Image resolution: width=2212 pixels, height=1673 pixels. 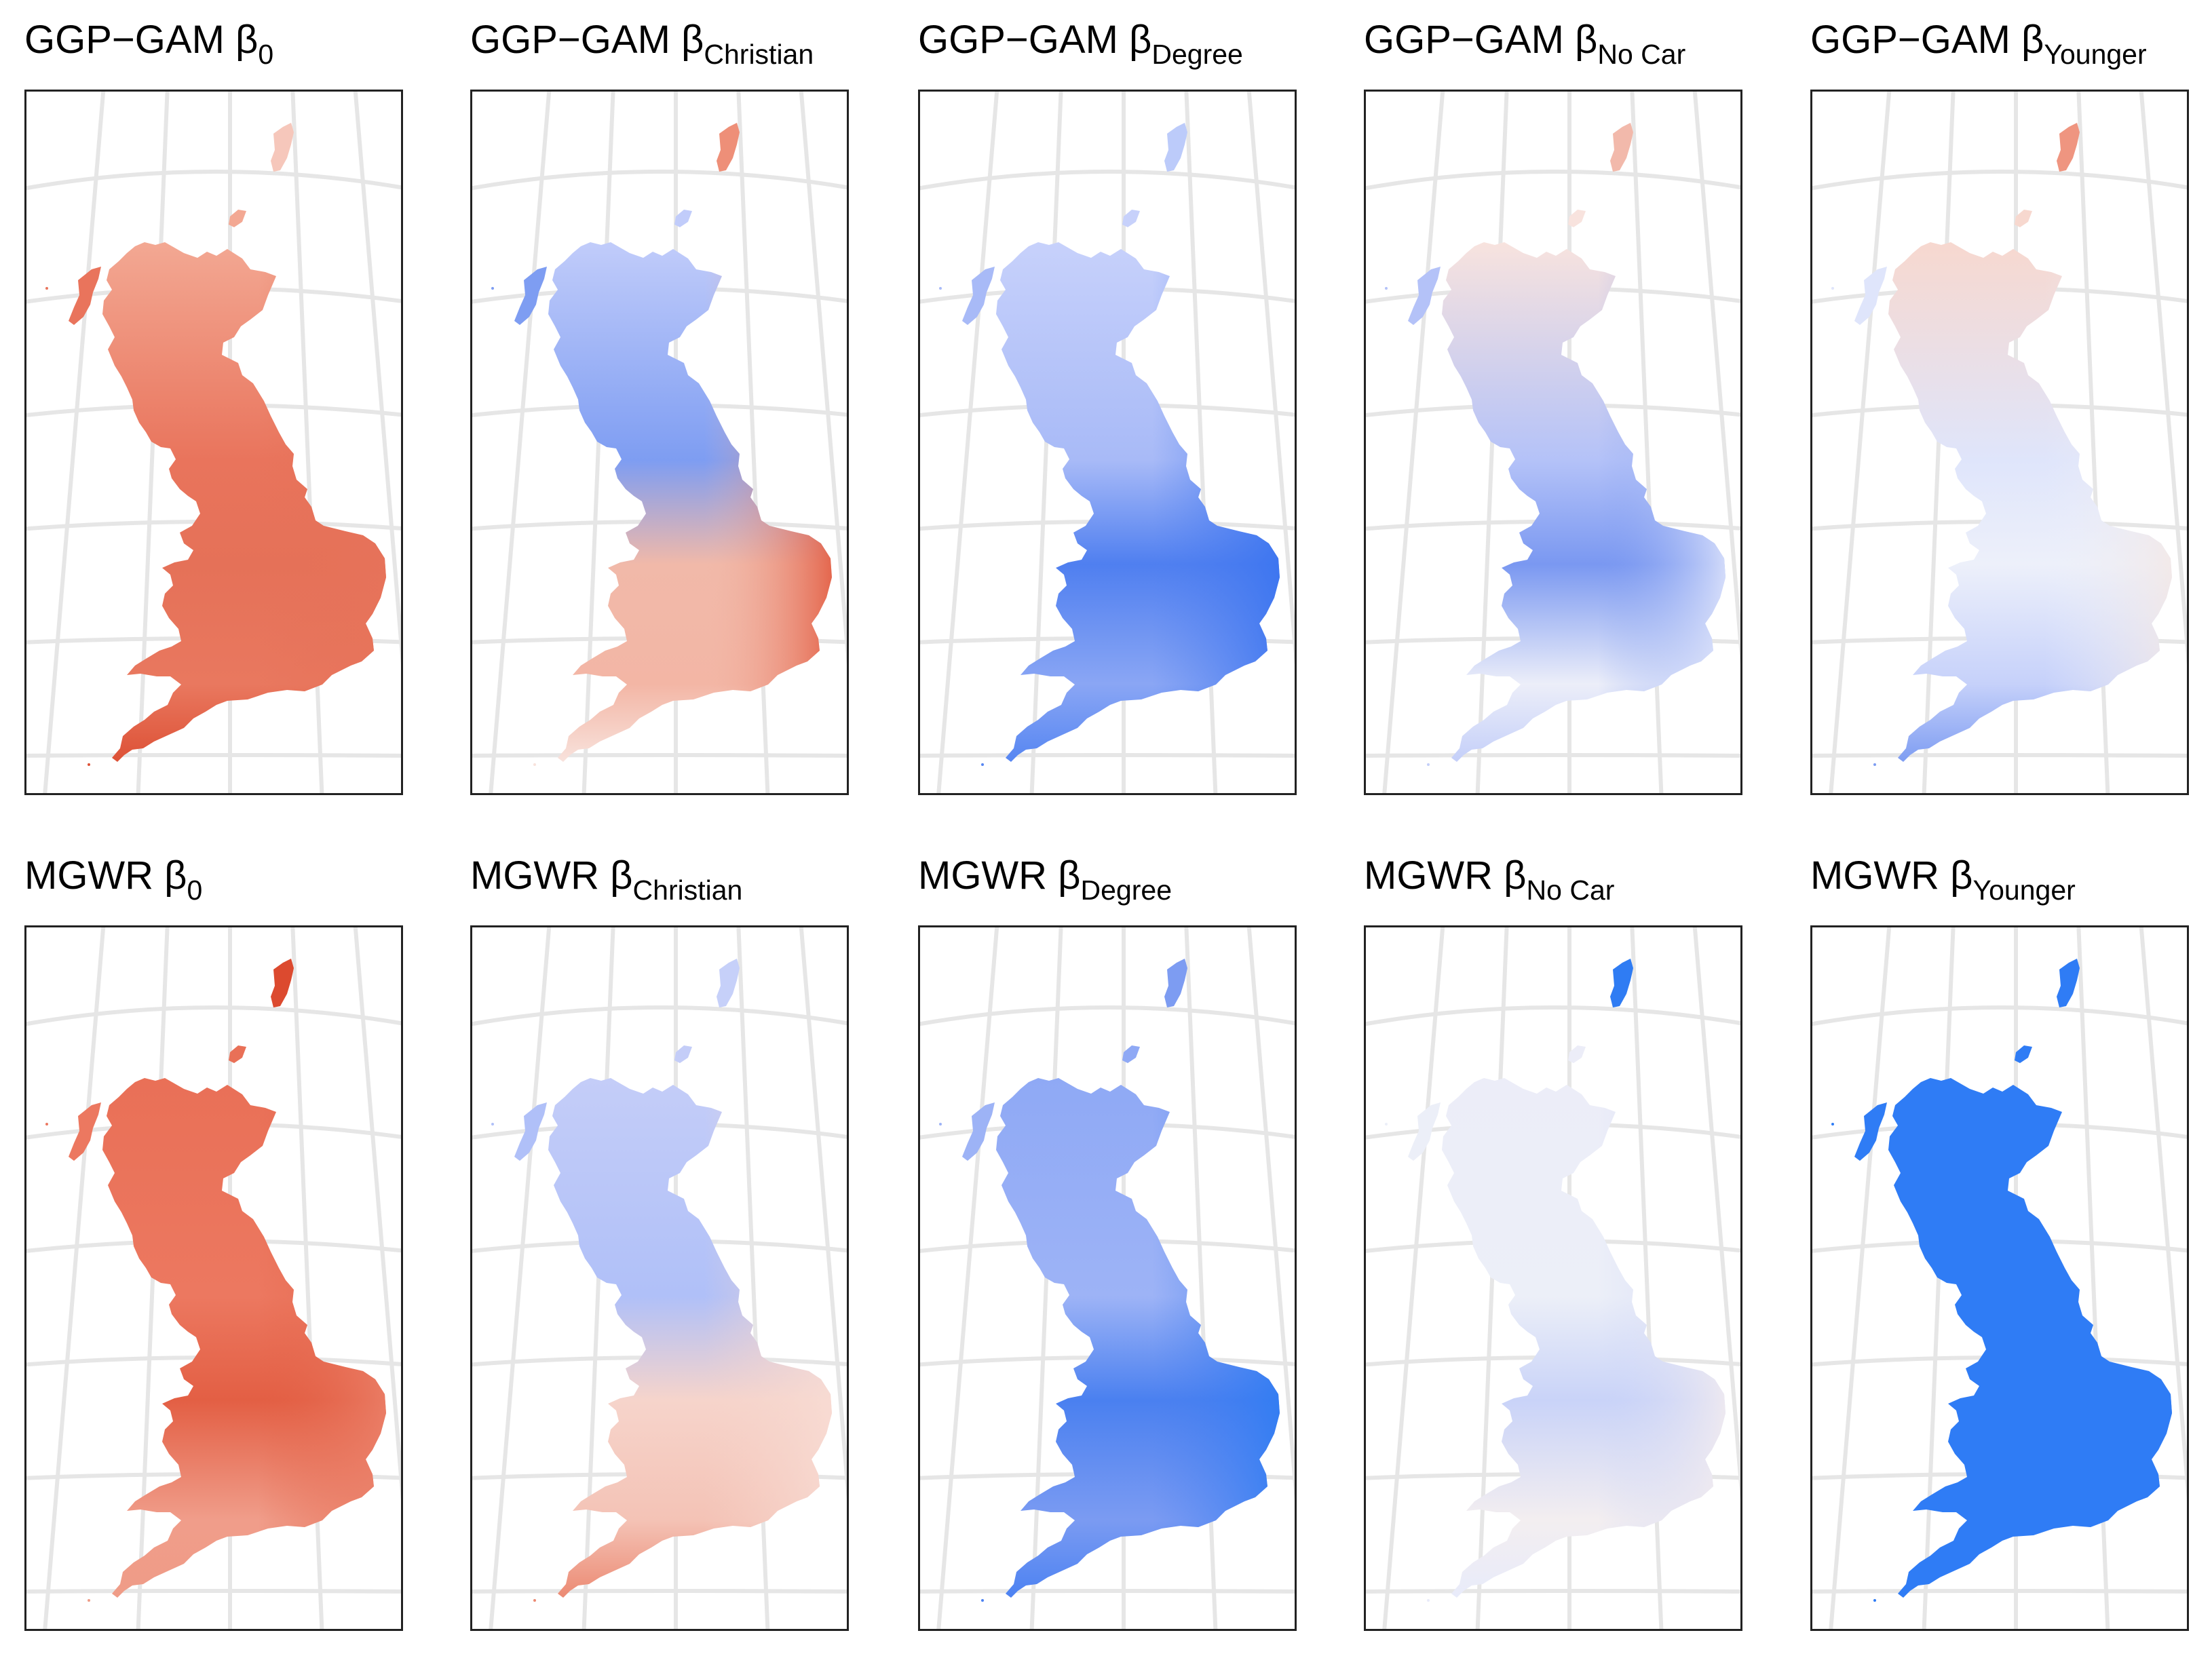 What do you see at coordinates (1197, 55) in the screenshot?
I see `panel-title-subscript: Degree` at bounding box center [1197, 55].